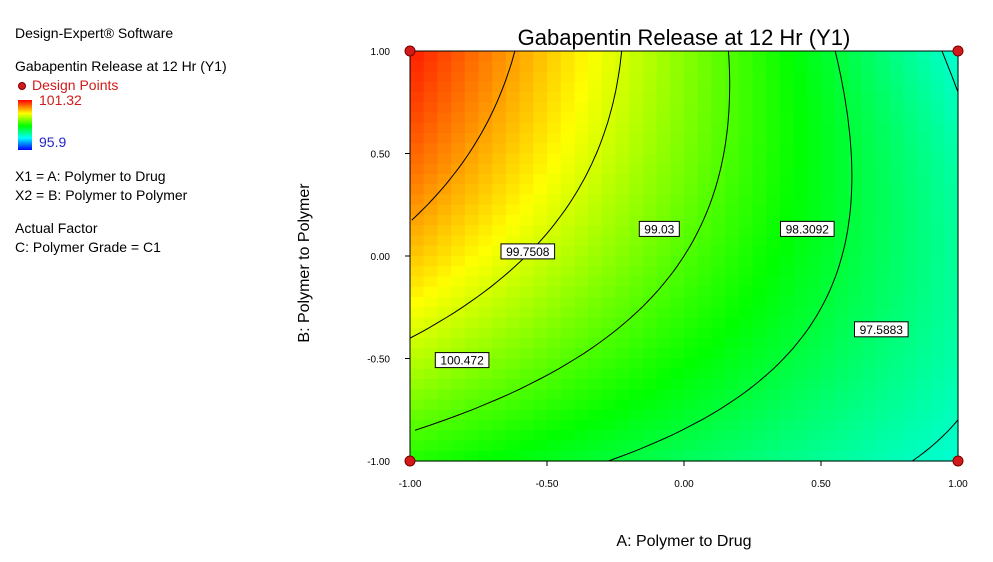 The width and height of the screenshot is (993, 562). I want to click on color-scale-min: 95.9, so click(53, 142).